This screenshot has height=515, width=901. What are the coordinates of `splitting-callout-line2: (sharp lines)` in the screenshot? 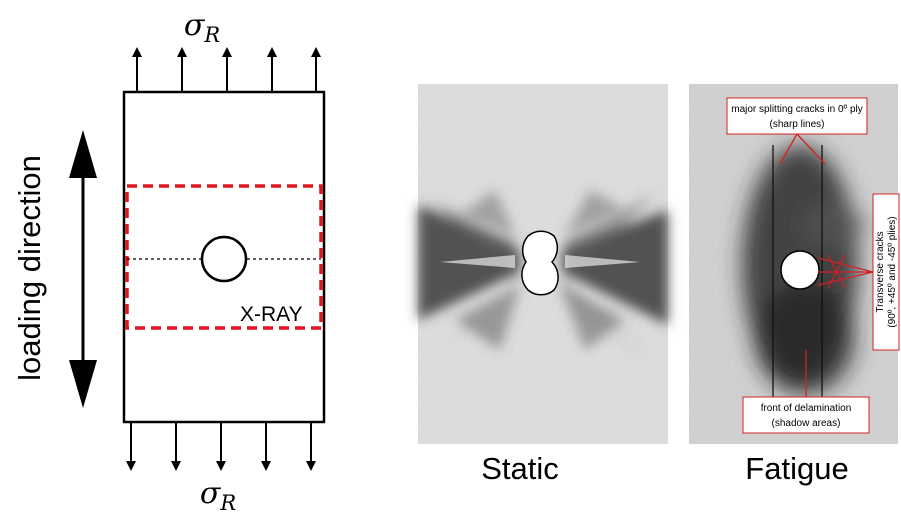 It's located at (796, 124).